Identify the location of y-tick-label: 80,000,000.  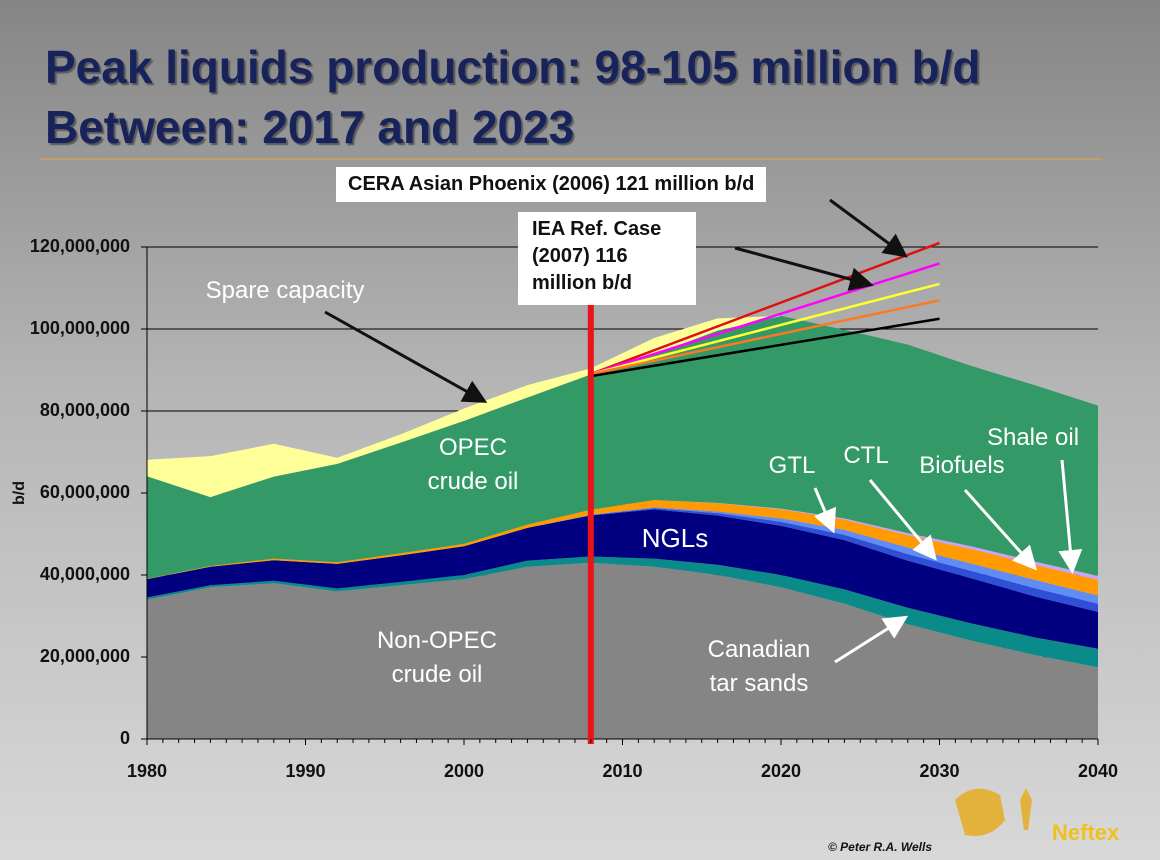
(85, 410).